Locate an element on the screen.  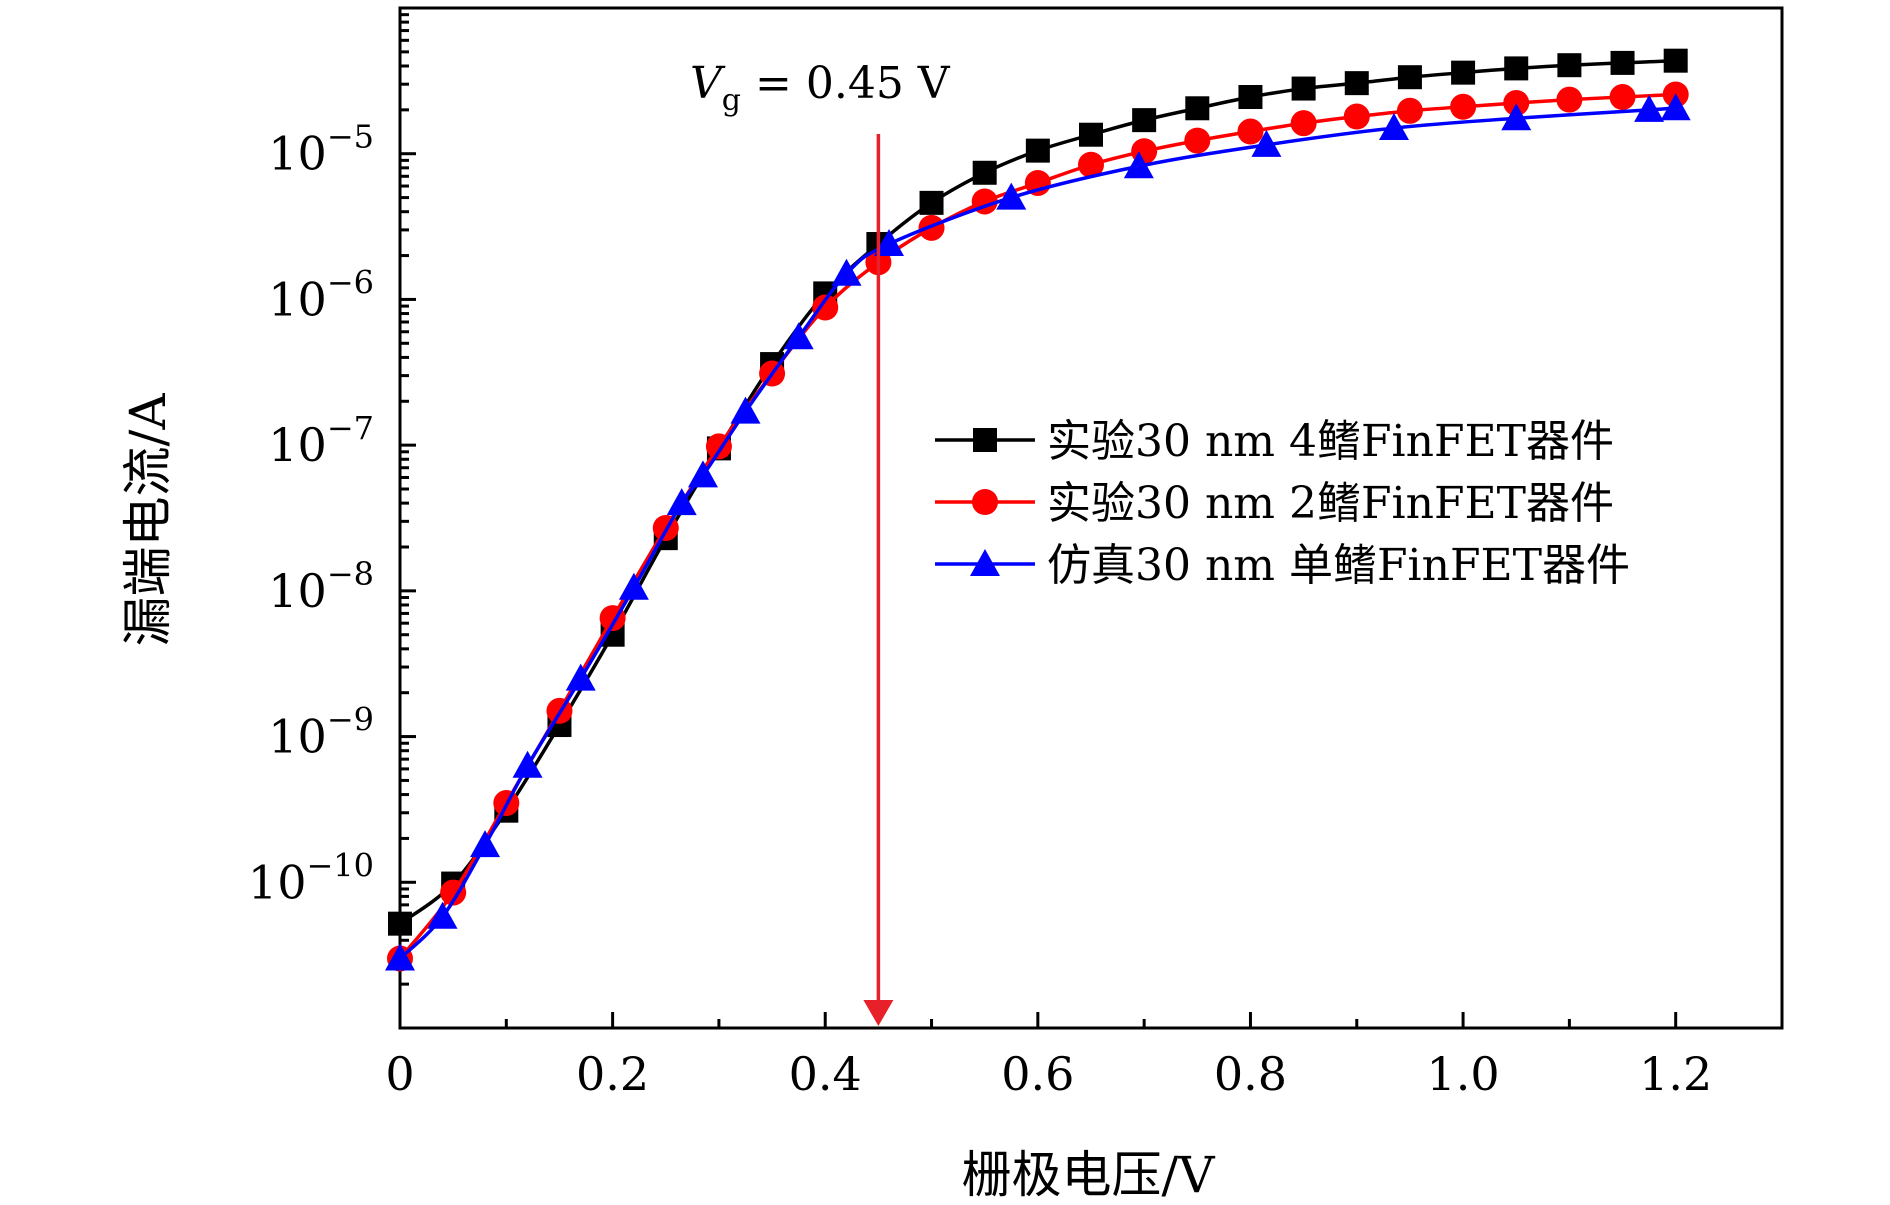
x-tick-label: 0.6 is located at coordinates (1037, 1074).